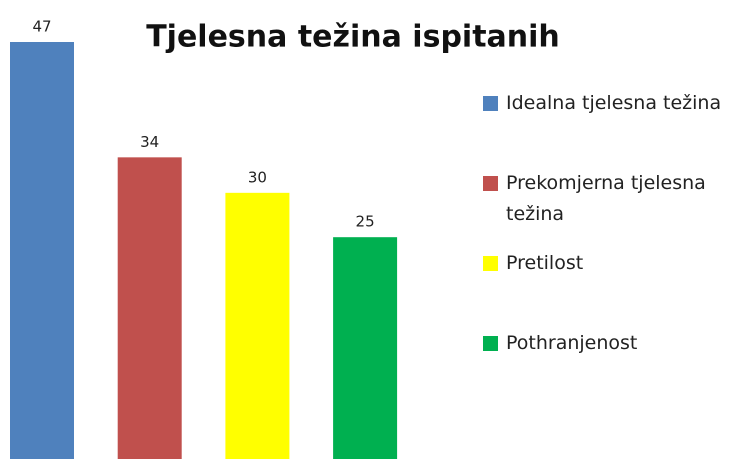  Describe the element at coordinates (611, 263) in the screenshot. I see `legend-entry: Pretilost` at that location.